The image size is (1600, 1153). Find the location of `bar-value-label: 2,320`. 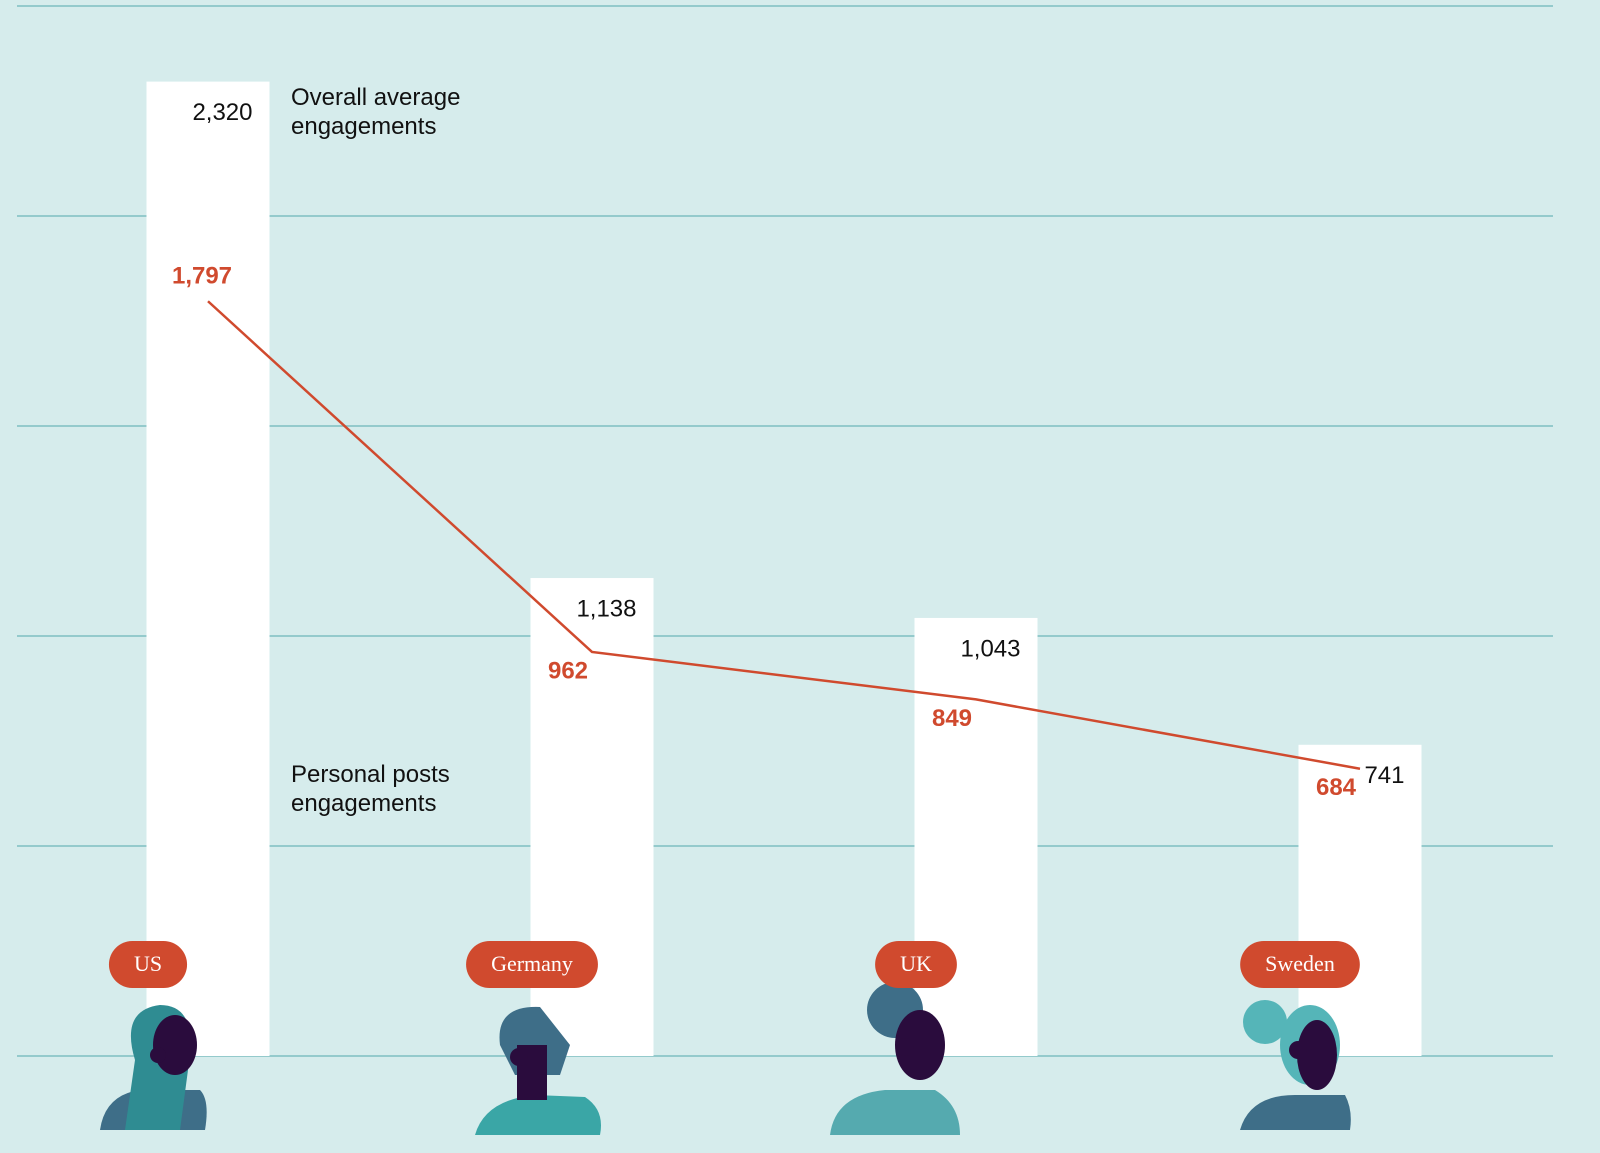

bar-value-label: 2,320 is located at coordinates (222, 112).